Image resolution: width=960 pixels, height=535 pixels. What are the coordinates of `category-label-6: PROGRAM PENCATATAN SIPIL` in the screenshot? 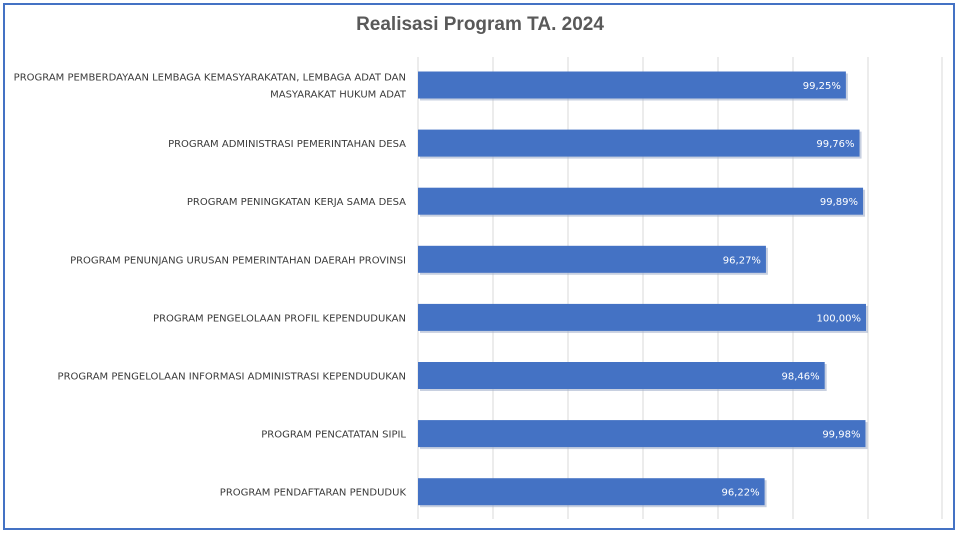 It's located at (333, 435).